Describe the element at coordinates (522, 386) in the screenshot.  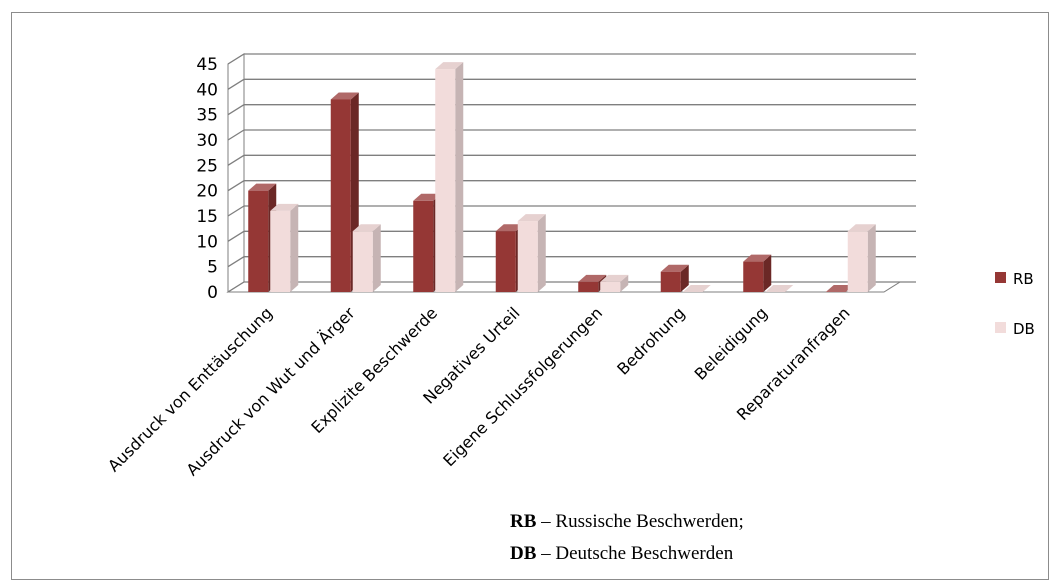
I see `x-tick-label: Eigene Schlussfolgerungen` at that location.